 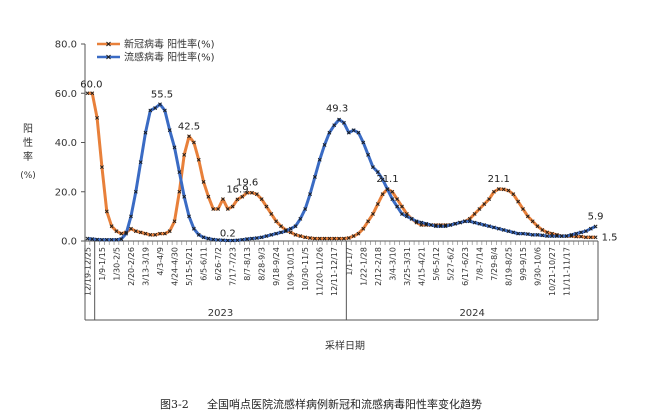 What do you see at coordinates (494, 264) in the screenshot?
I see `x-tick-label: 7/29-8/4` at bounding box center [494, 264].